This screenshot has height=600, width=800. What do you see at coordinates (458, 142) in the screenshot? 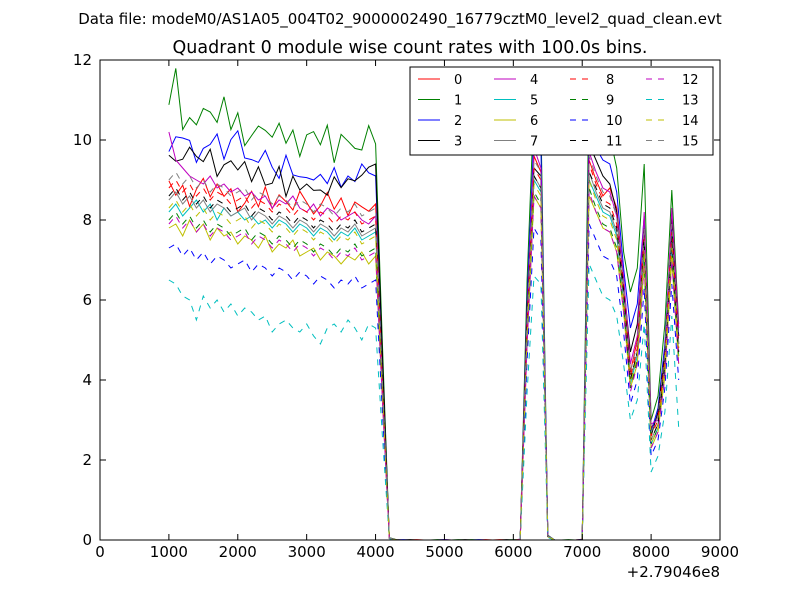
I see `legend-label-3: 3` at bounding box center [458, 142].